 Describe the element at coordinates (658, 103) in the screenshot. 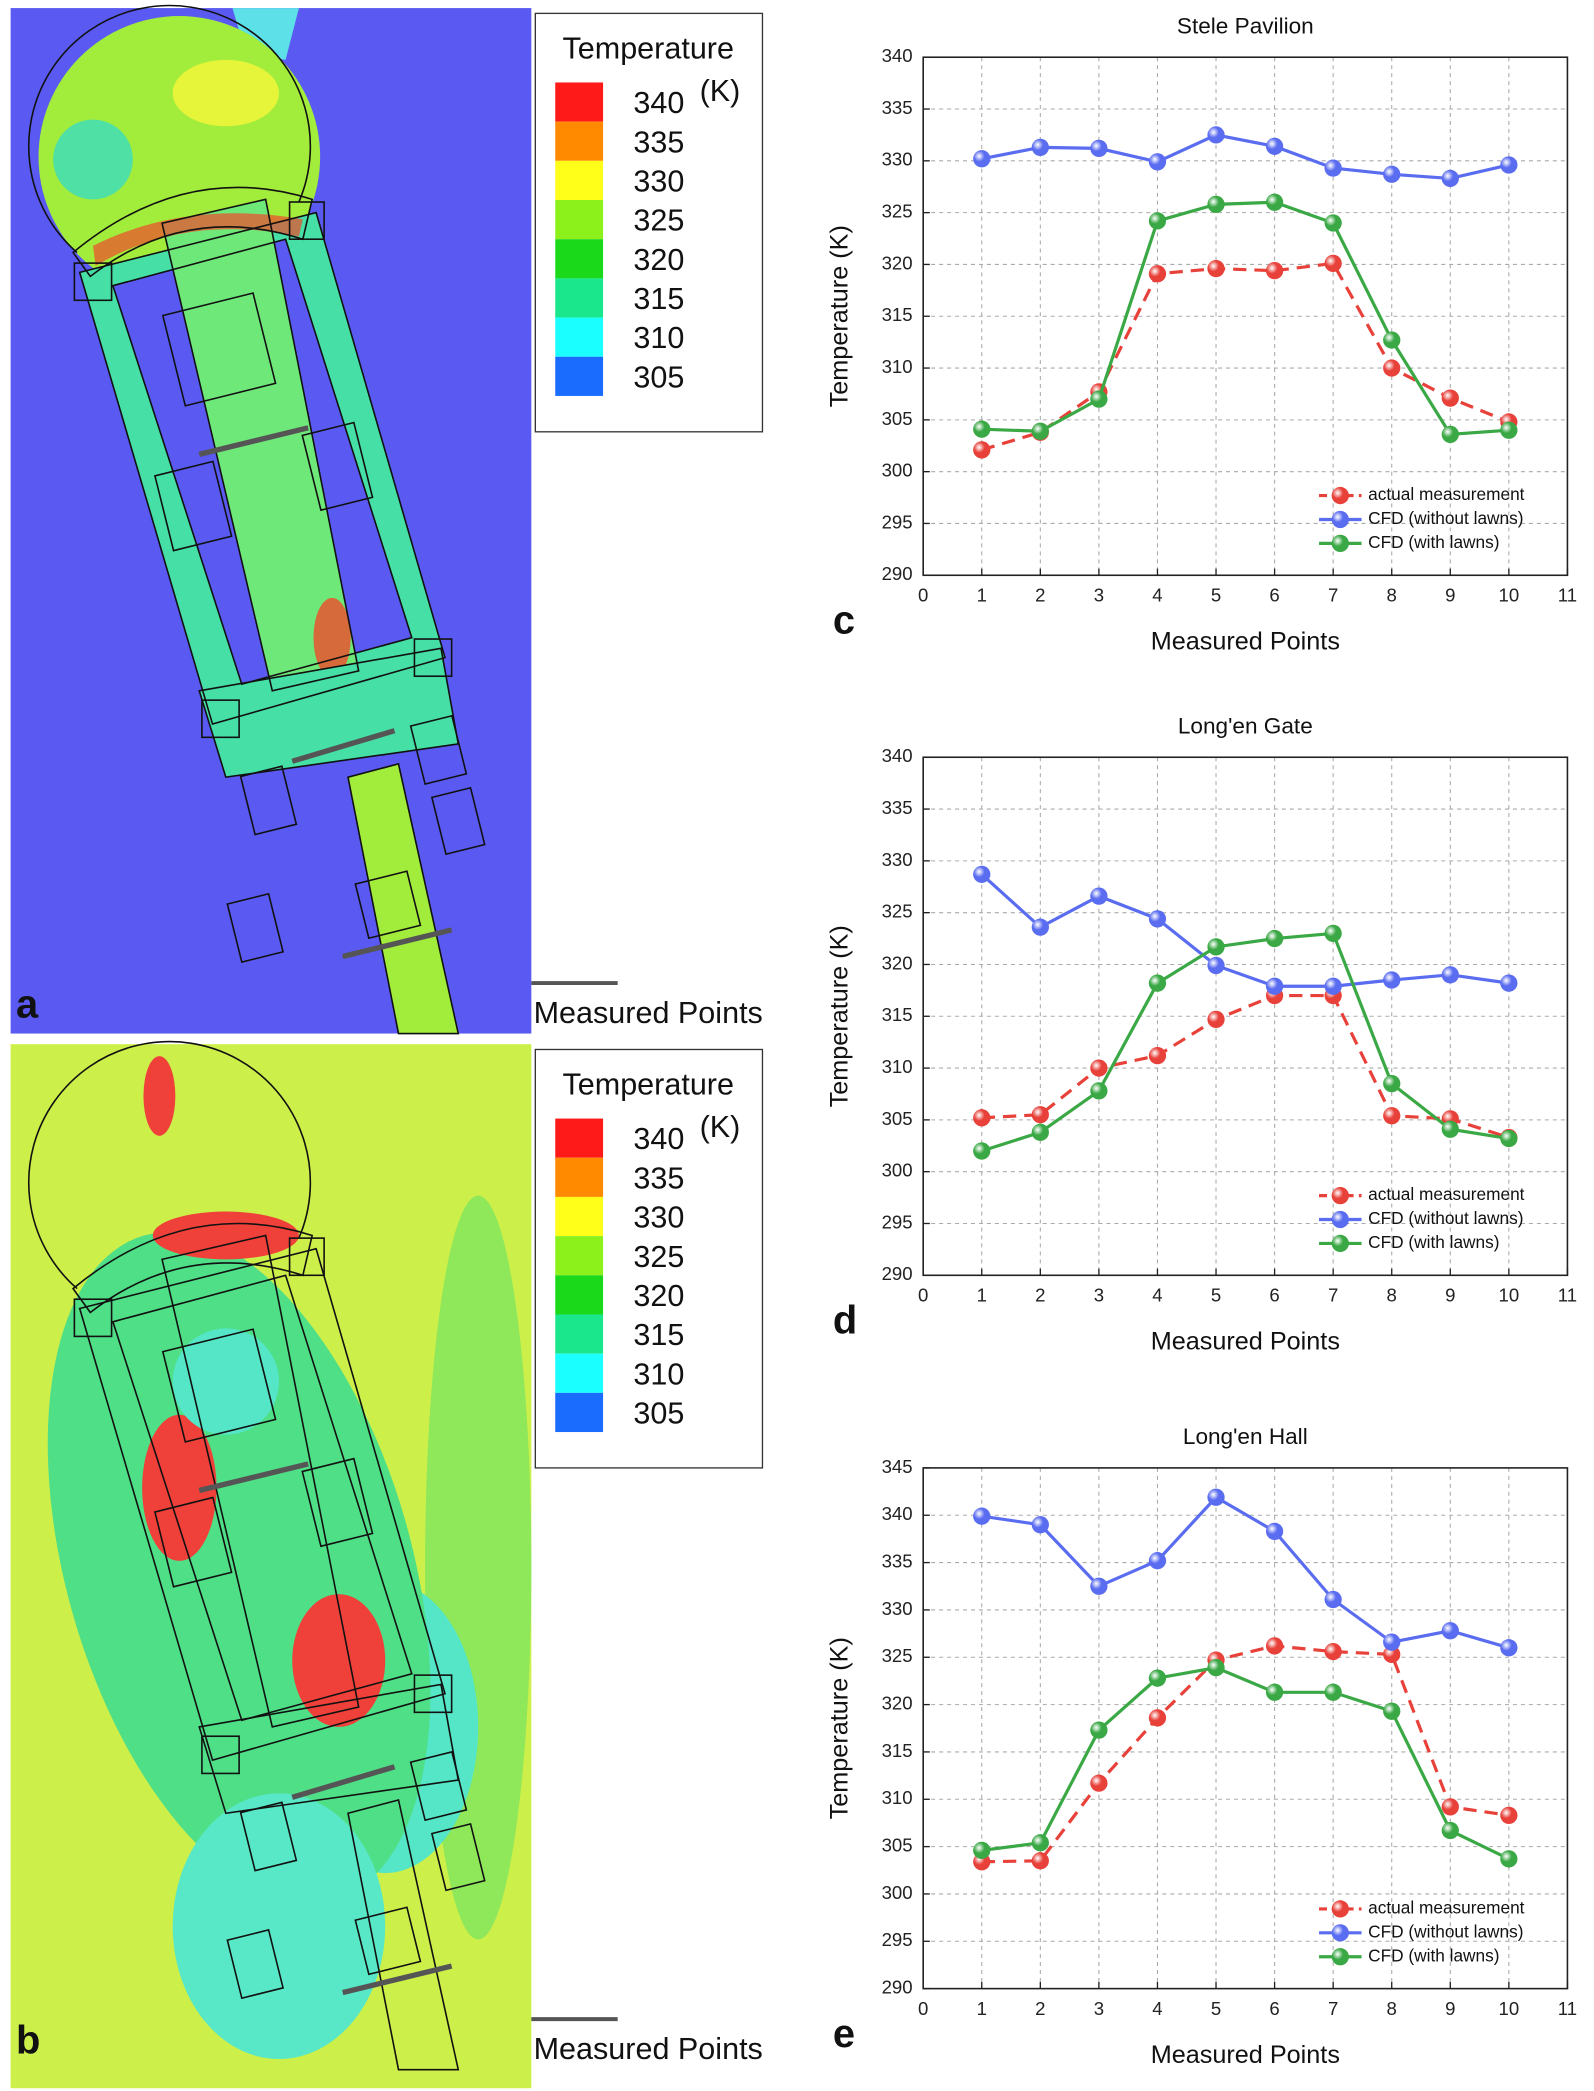

I see `legend-level: 340` at that location.